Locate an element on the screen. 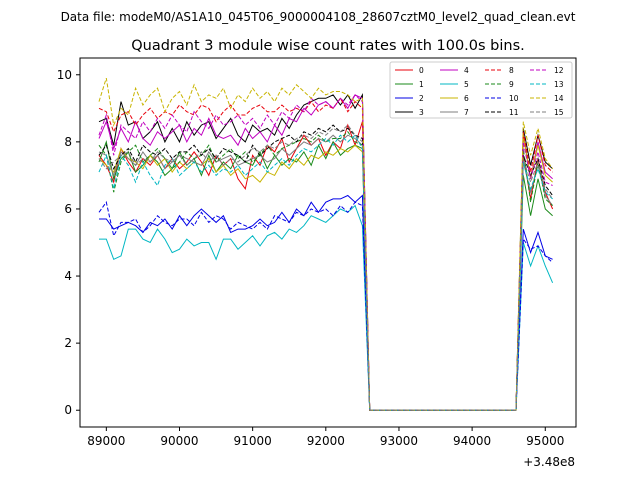 The width and height of the screenshot is (640, 480). legend-label-6: 6 is located at coordinates (466, 98).